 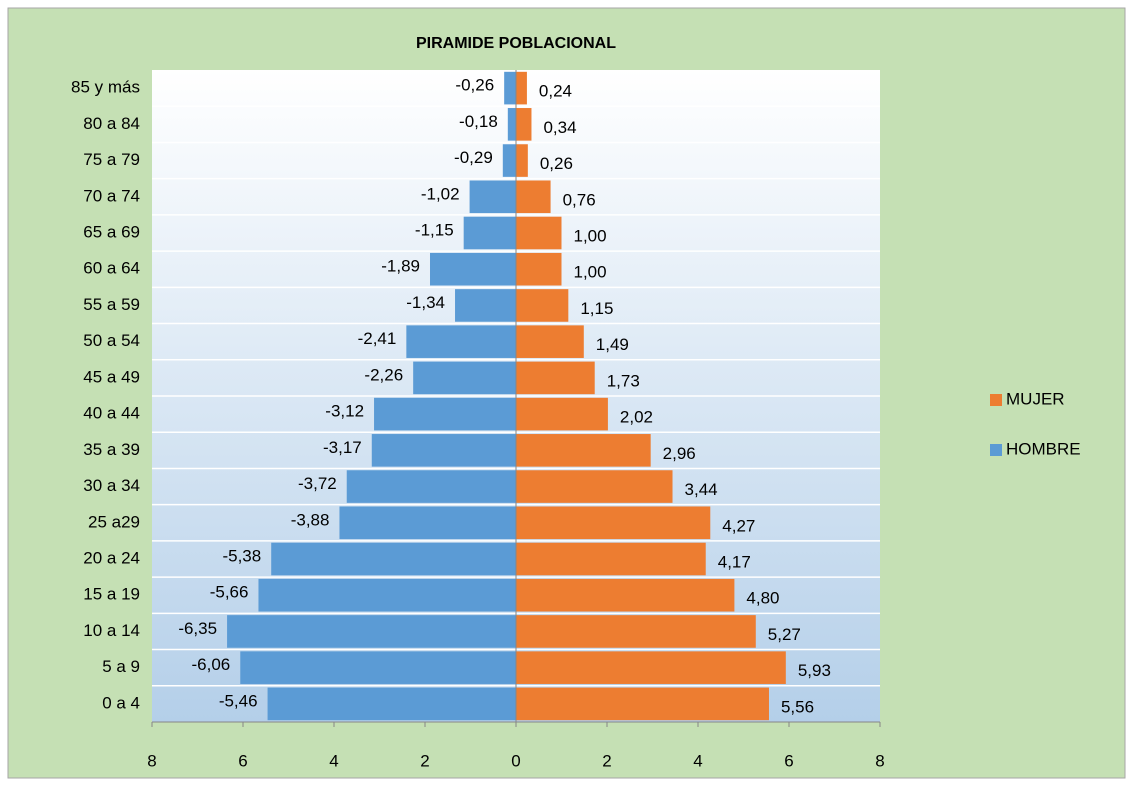 What do you see at coordinates (317, 483) in the screenshot?
I see `data-label: -3,72` at bounding box center [317, 483].